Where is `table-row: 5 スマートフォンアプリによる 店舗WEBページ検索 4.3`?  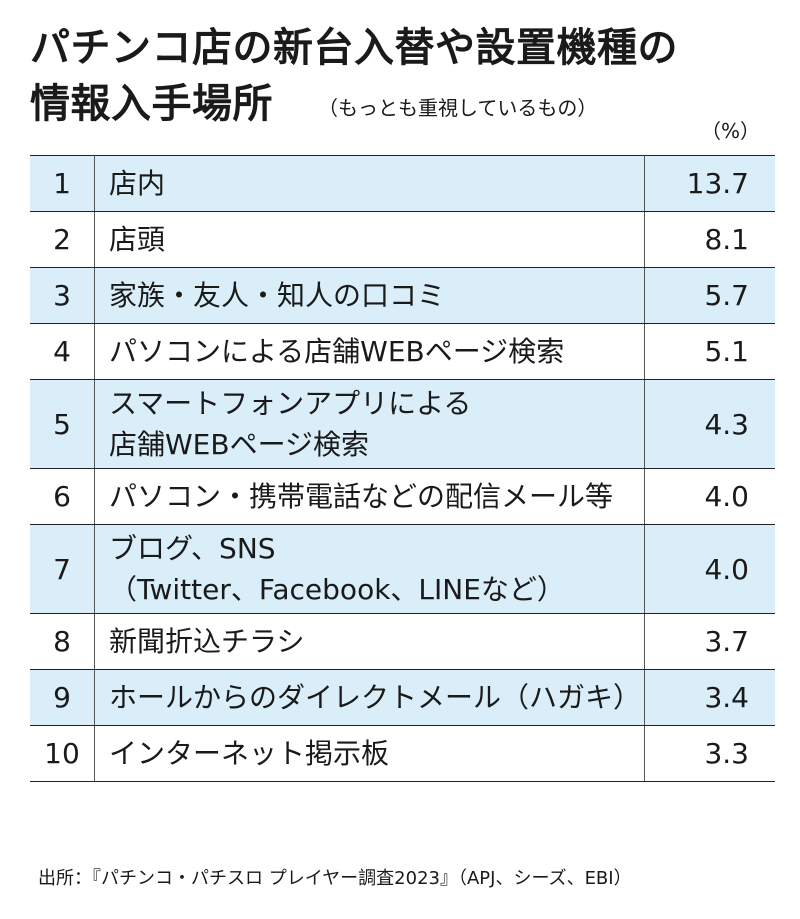 table-row: 5 スマートフォンアプリによる 店舗WEBページ検索 4.3 is located at coordinates (402, 424).